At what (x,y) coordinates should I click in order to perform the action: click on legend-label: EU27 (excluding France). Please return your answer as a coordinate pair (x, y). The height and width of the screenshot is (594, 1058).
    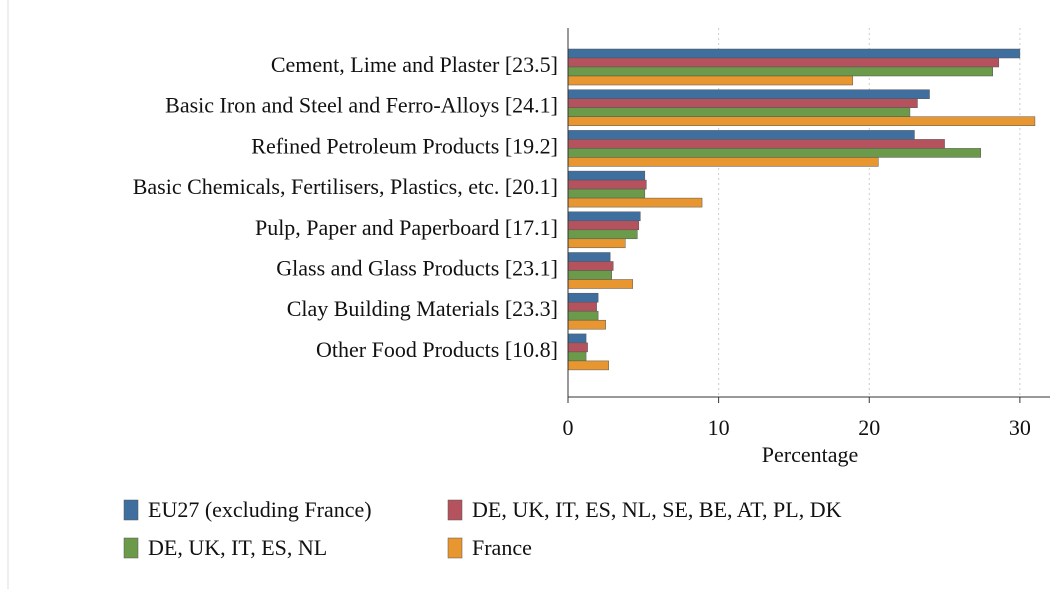
    Looking at the image, I should click on (260, 509).